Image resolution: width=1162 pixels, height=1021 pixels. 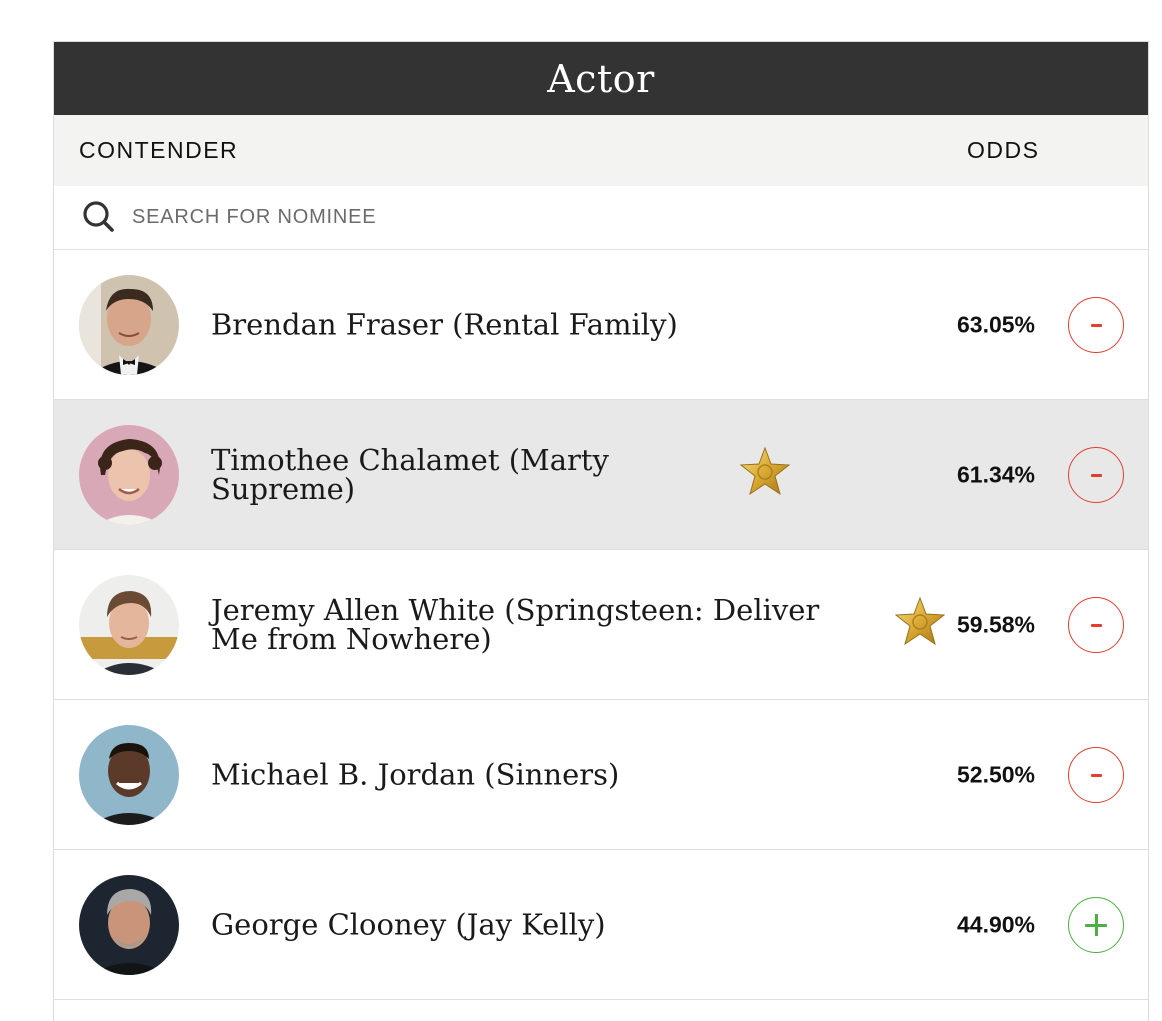 I want to click on contender-name: Timothee Chalamet (Marty Supreme), so click(x=410, y=474).